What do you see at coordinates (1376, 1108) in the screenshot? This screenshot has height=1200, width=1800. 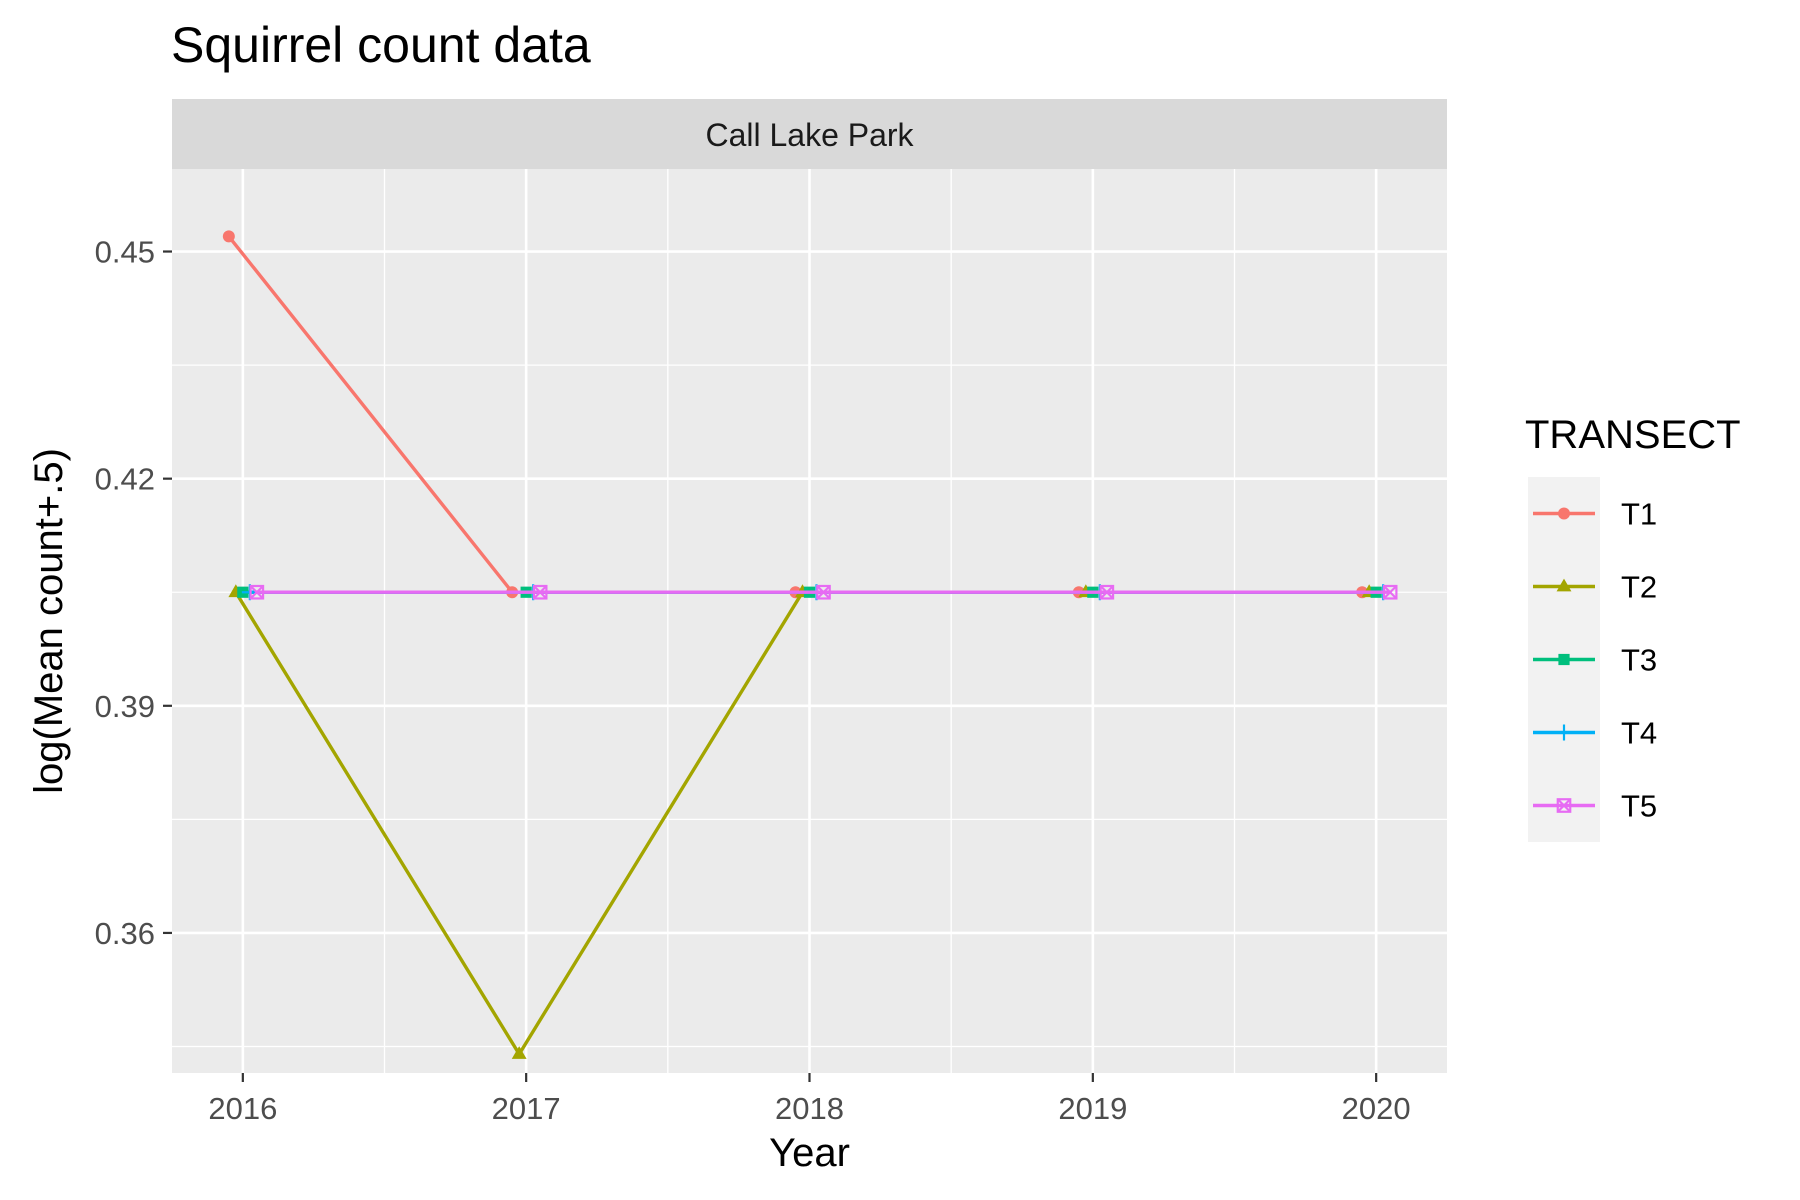 I see `x-tick-label: 2020` at bounding box center [1376, 1108].